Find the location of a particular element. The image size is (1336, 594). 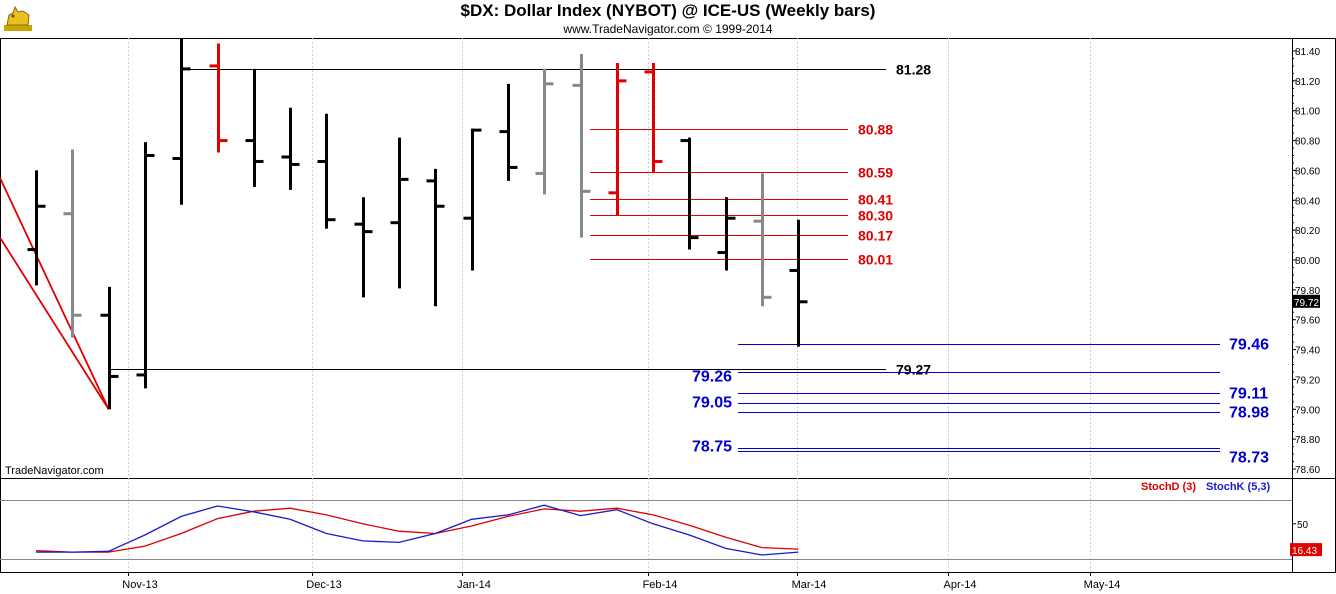

y-tick-label: 80.40 is located at coordinates (1307, 201).